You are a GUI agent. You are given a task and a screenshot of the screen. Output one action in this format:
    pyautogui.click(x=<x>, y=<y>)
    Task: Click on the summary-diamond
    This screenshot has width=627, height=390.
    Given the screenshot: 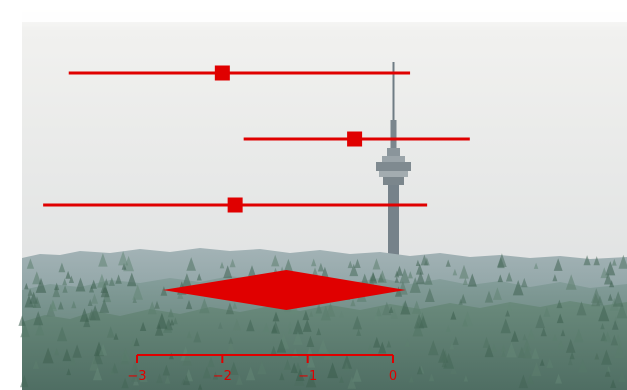 What is the action you would take?
    pyautogui.click(x=284, y=290)
    